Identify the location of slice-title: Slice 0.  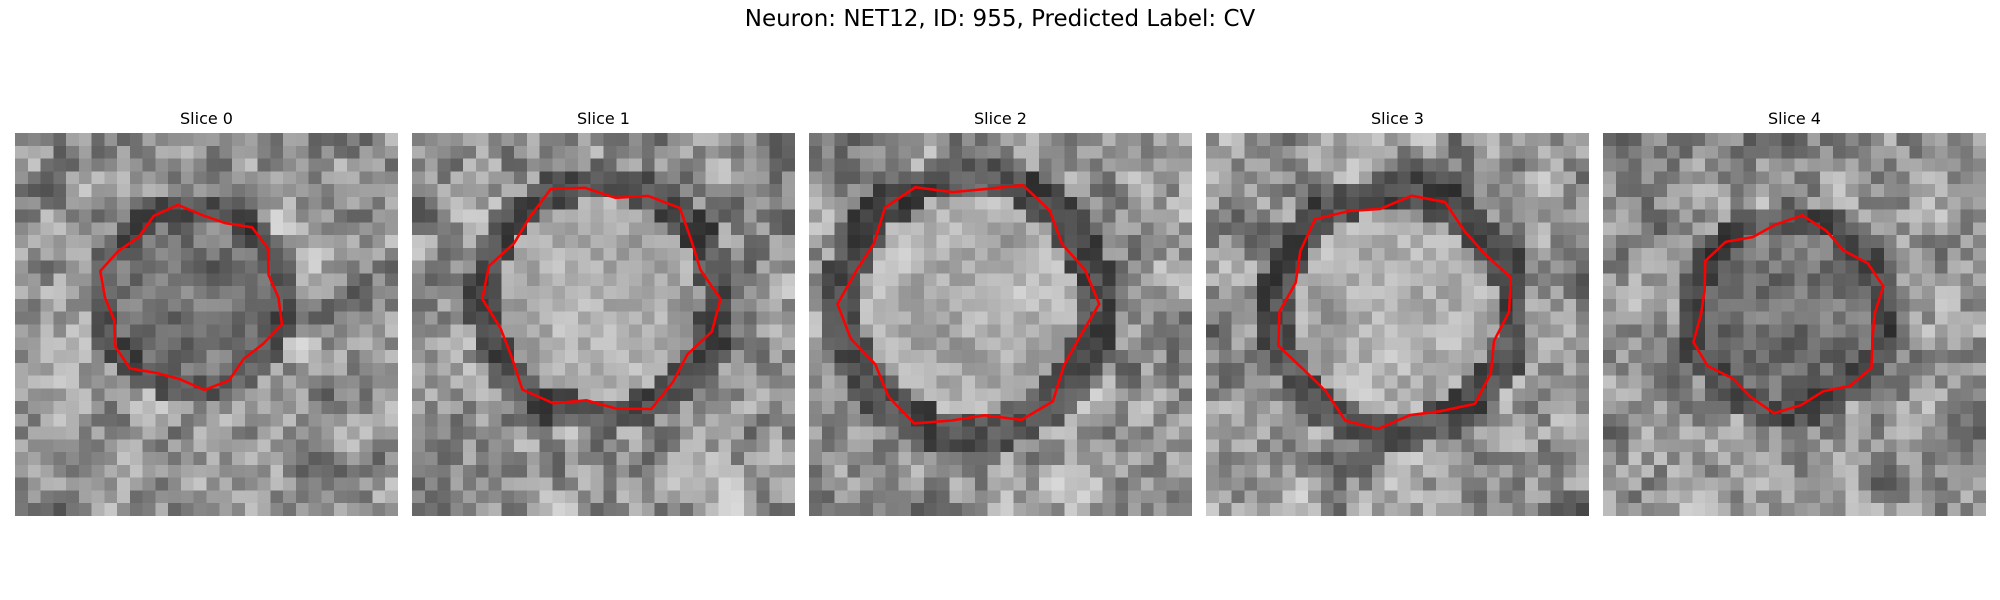
(206, 118).